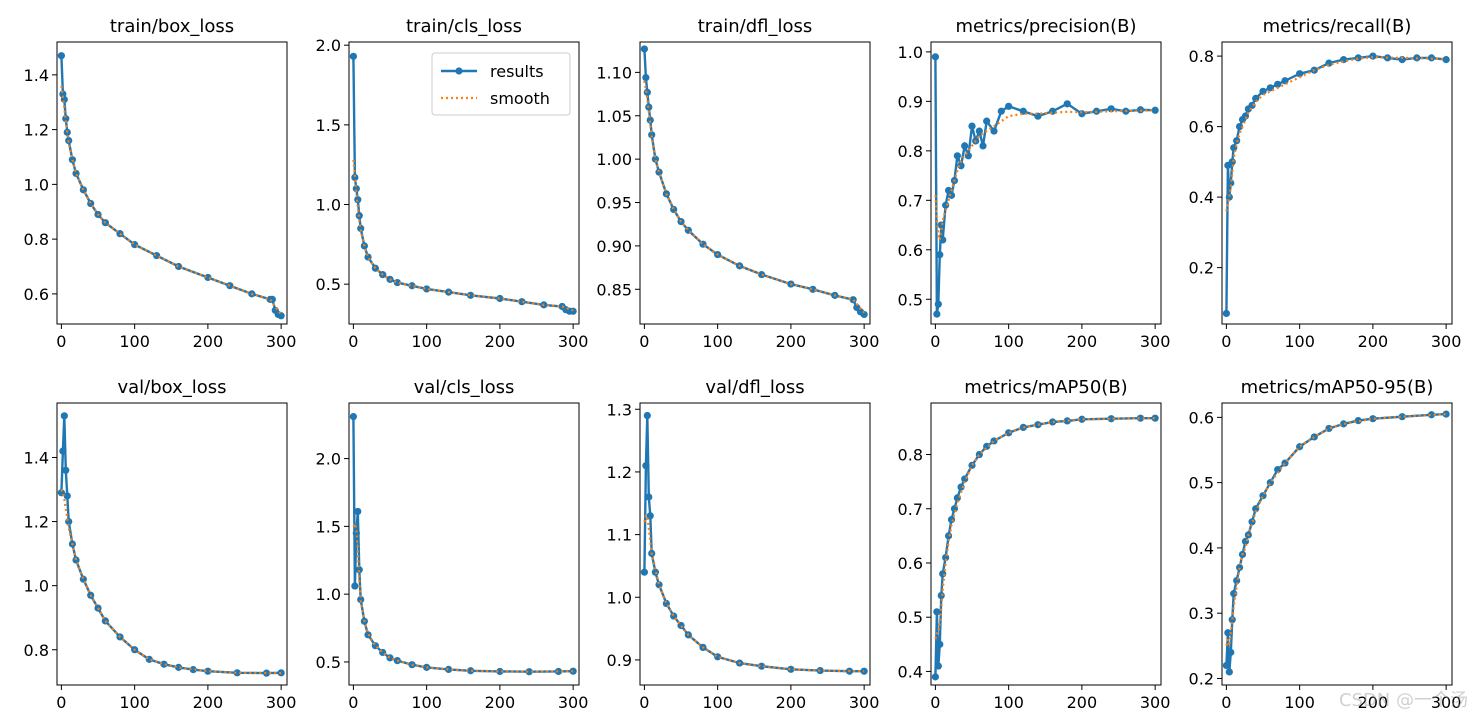 The image size is (1476, 720). I want to click on y-tick-label: 1.4, so click(36, 75).